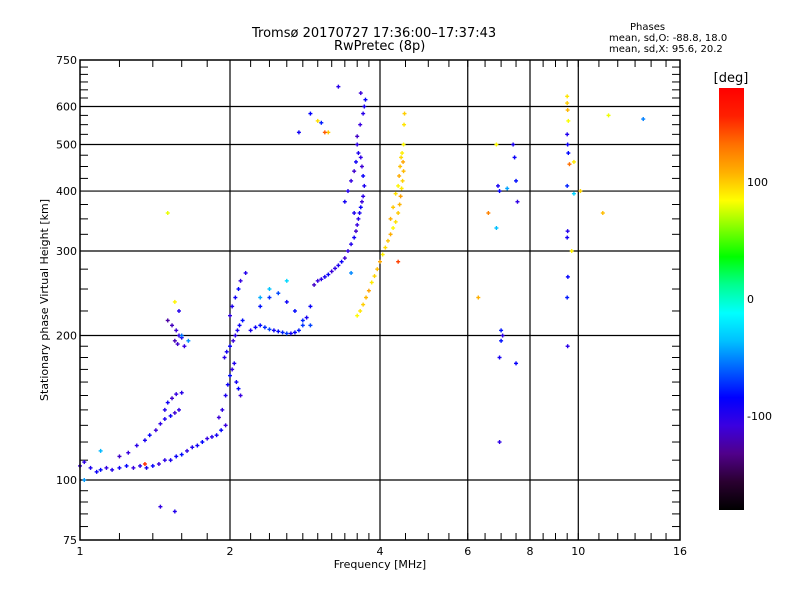 The image size is (800, 600). What do you see at coordinates (530, 551) in the screenshot?
I see `x-tick-label: 8` at bounding box center [530, 551].